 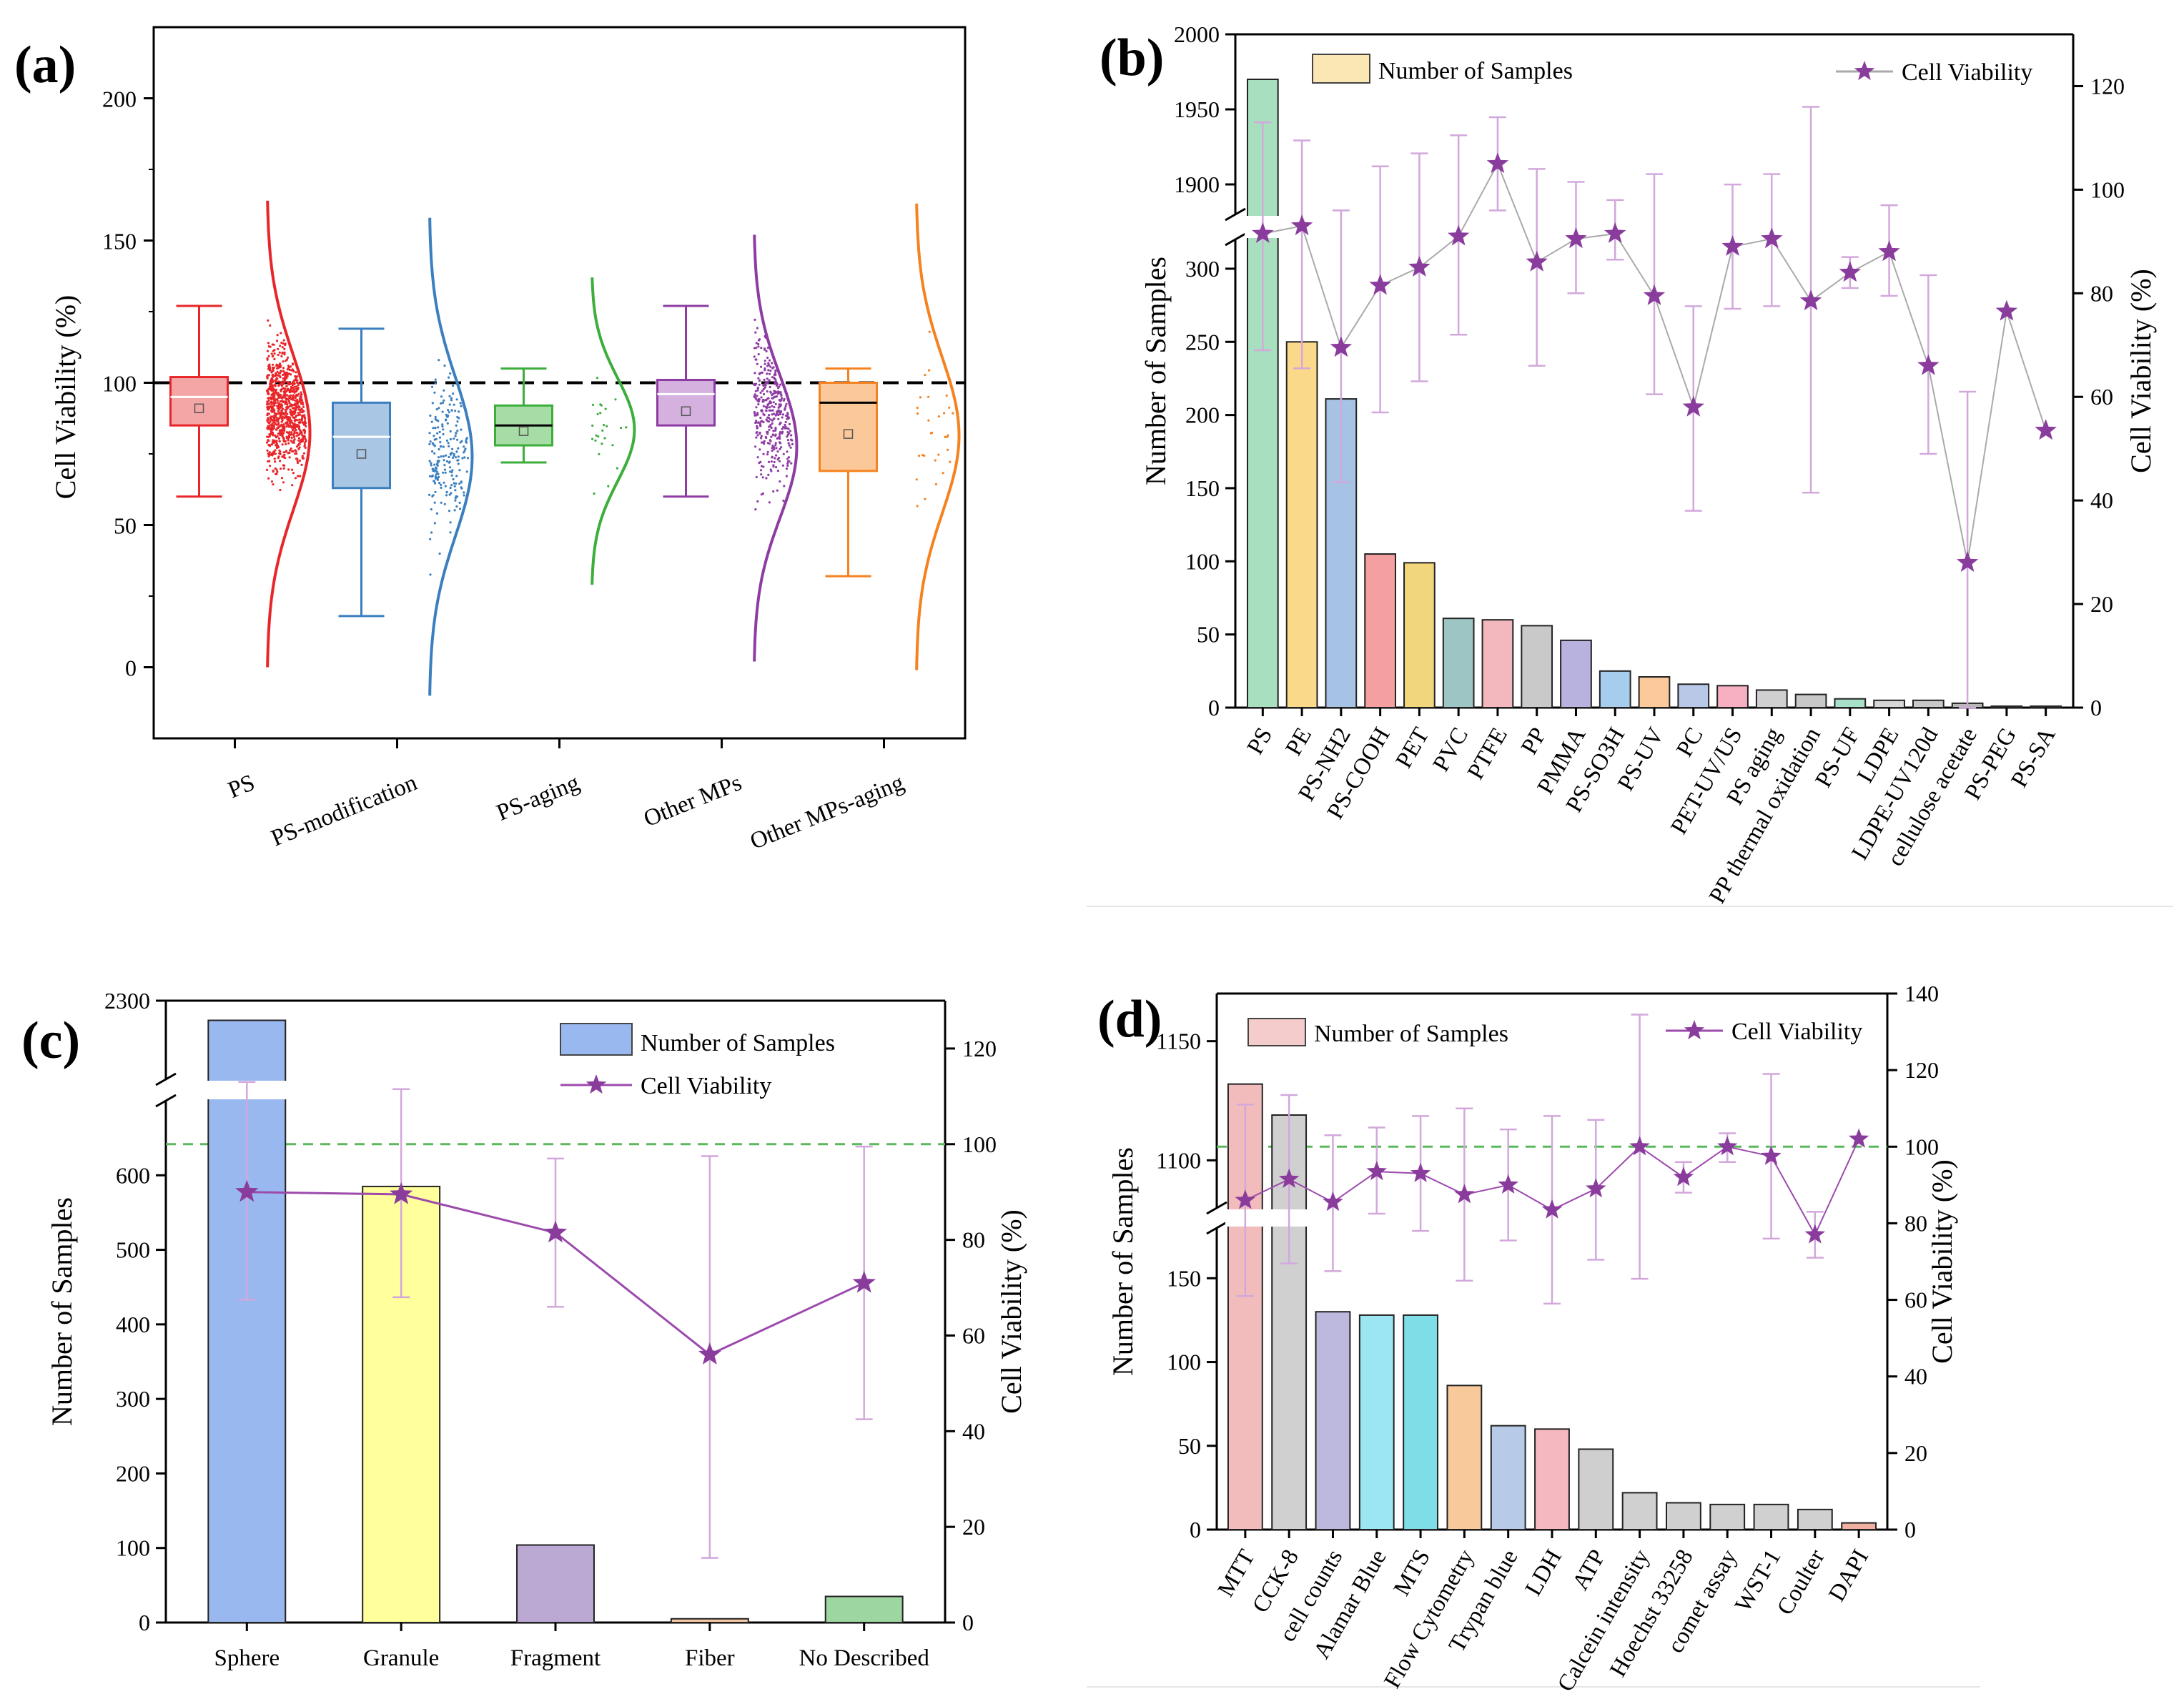 I want to click on y-tick-label-c: 600, so click(x=133, y=1175).